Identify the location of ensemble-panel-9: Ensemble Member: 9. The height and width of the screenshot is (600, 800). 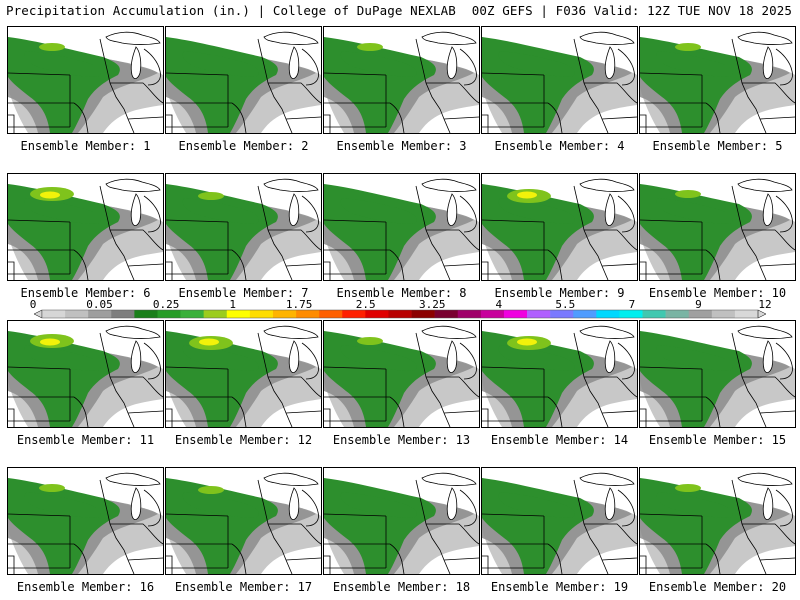
(559, 236).